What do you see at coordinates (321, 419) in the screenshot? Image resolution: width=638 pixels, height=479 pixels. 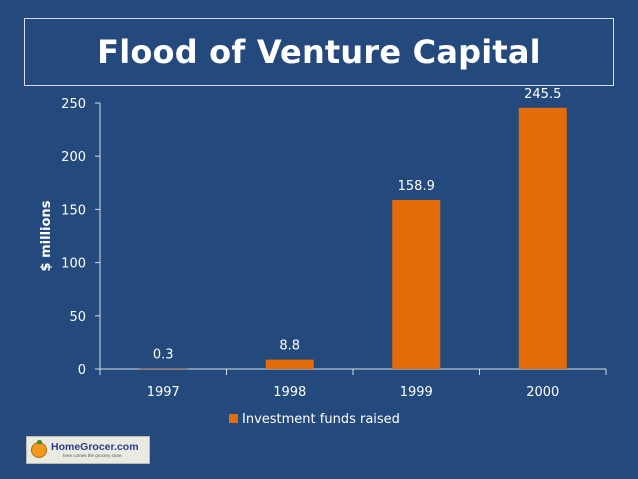 I see `legend-label: Investment funds raised` at bounding box center [321, 419].